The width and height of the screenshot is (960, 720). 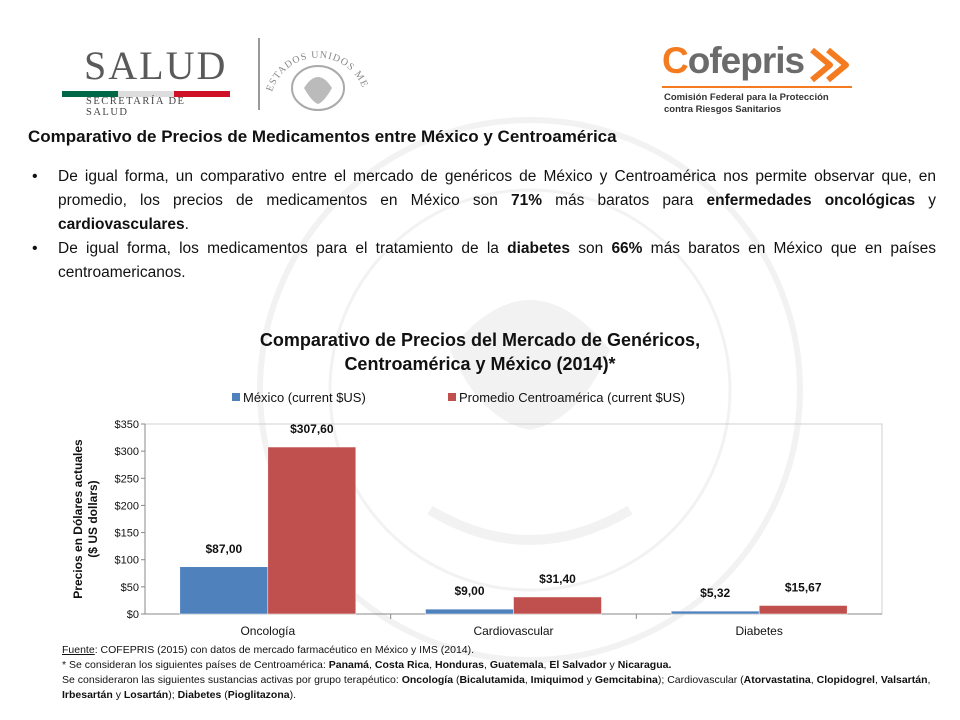 I want to click on y-tick-label: $200, so click(x=127, y=506).